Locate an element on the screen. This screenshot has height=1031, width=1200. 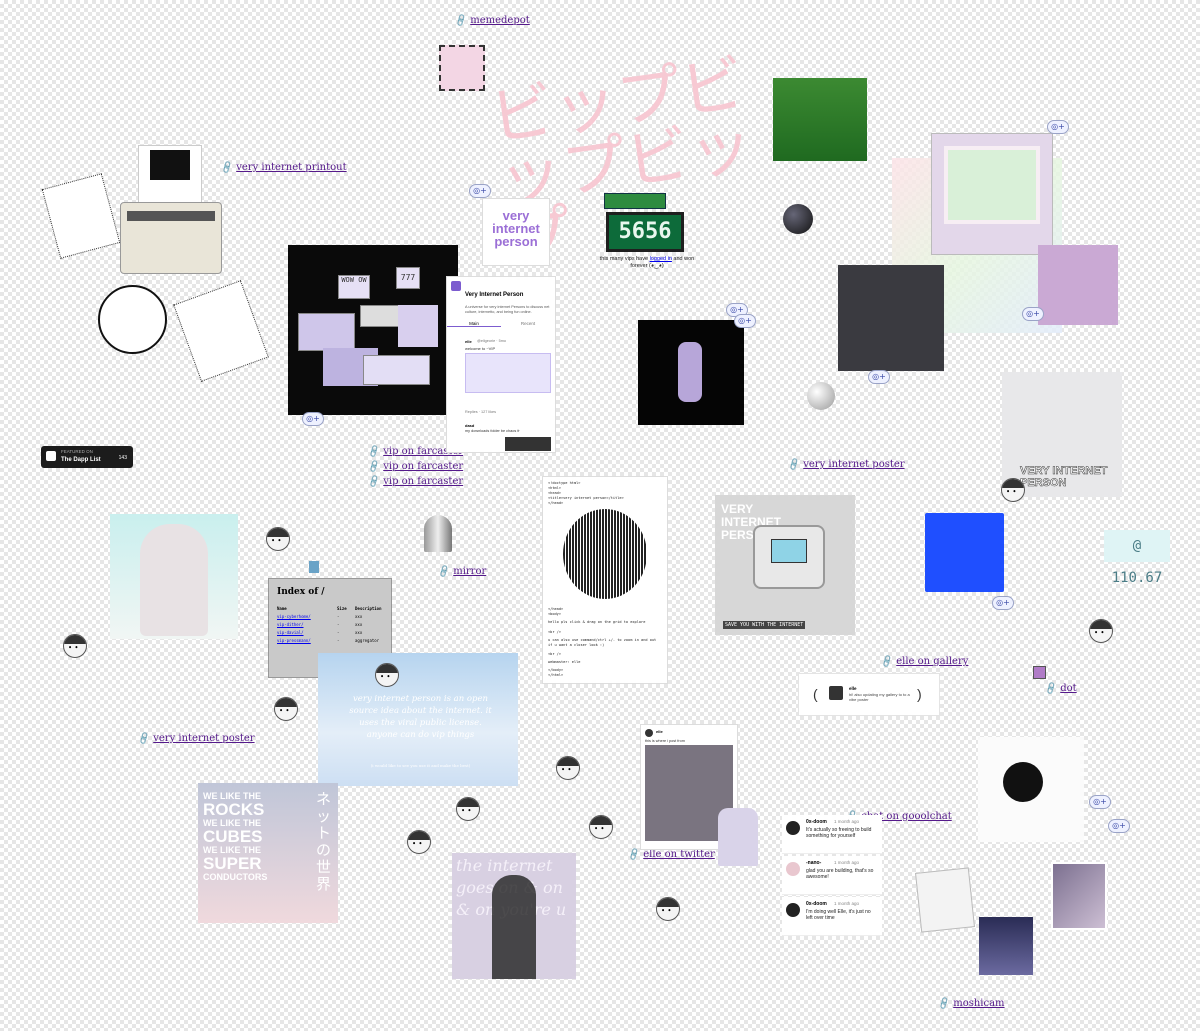
gallery-link: 🔗elle on gallery is located at coordinates (924, 662).